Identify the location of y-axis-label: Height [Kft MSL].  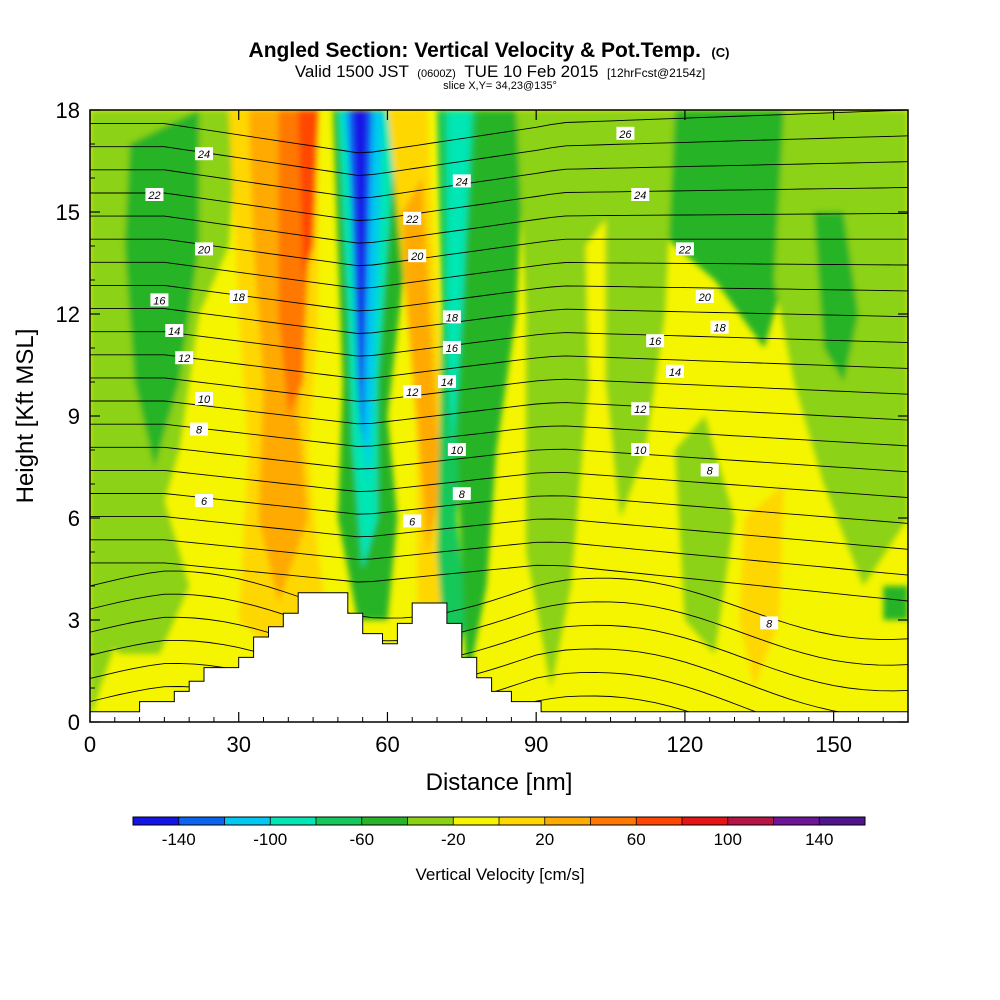
(25, 416).